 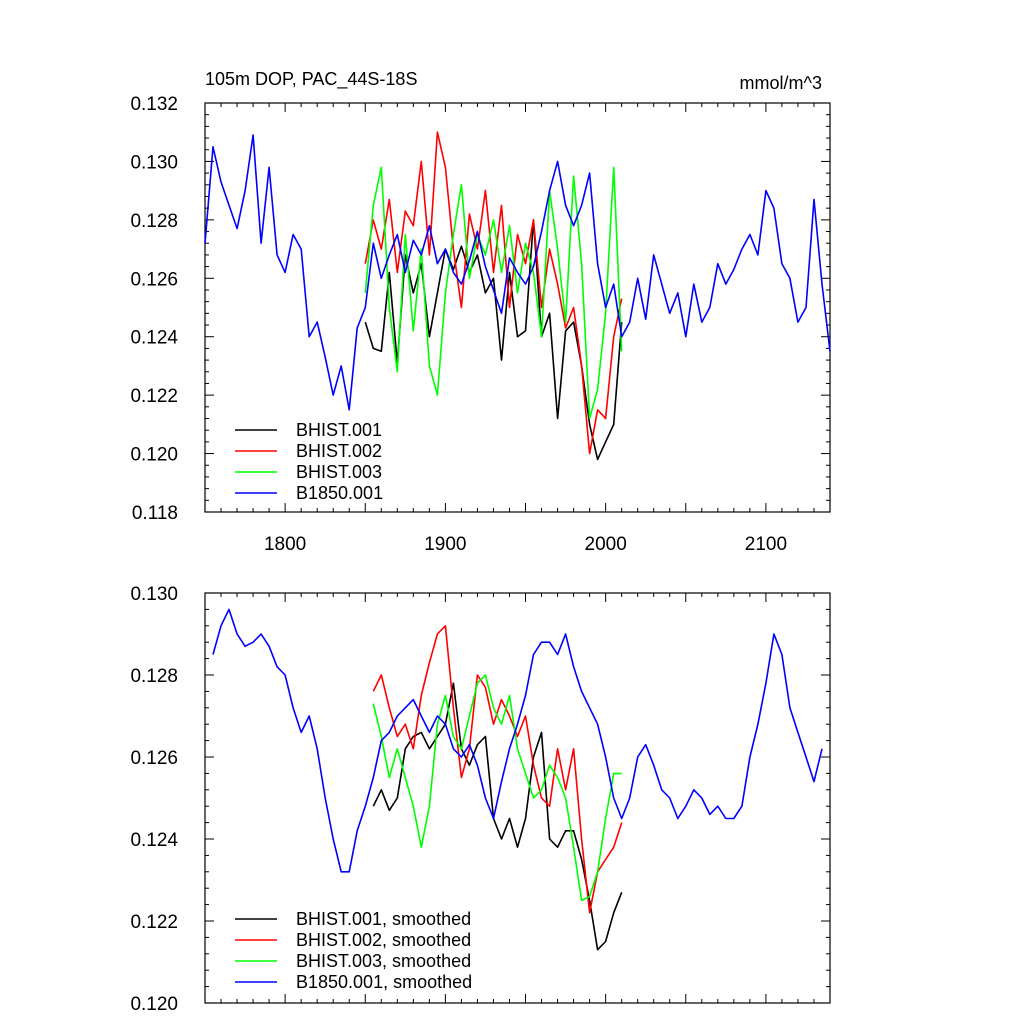 What do you see at coordinates (339, 430) in the screenshot?
I see `legend-label: BHIST.001` at bounding box center [339, 430].